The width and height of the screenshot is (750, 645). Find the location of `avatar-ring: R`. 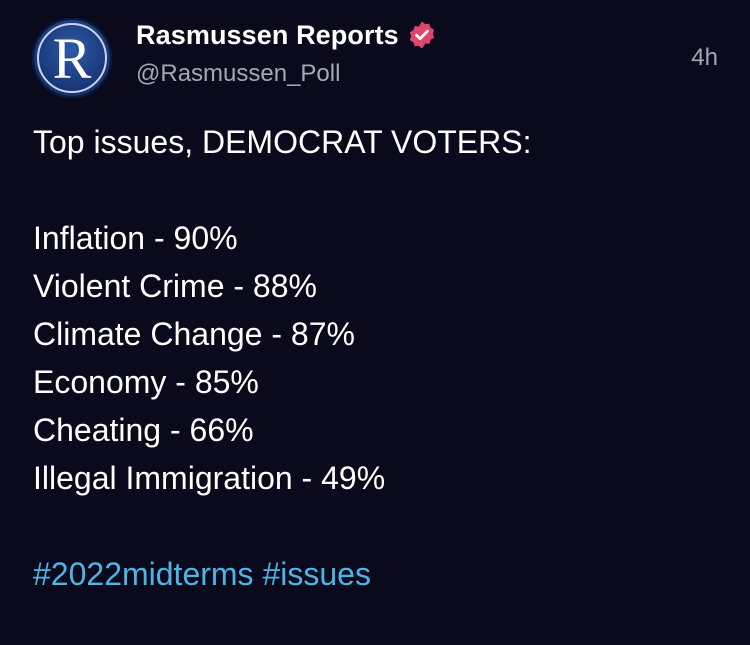

avatar-ring: R is located at coordinates (72, 58).